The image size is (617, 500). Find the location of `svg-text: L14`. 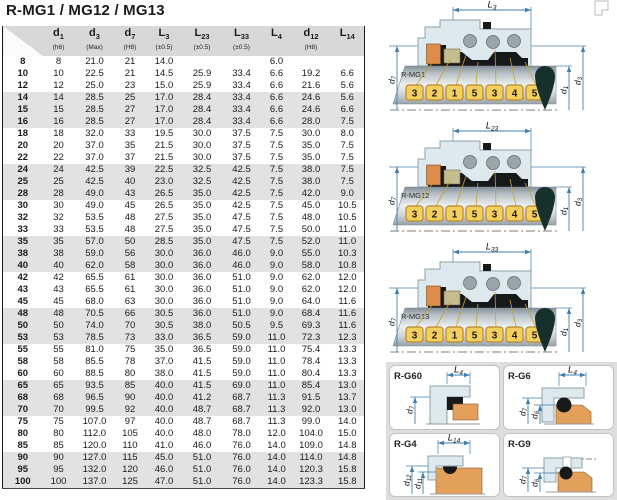

svg-text: L14 is located at coordinates (454, 439).